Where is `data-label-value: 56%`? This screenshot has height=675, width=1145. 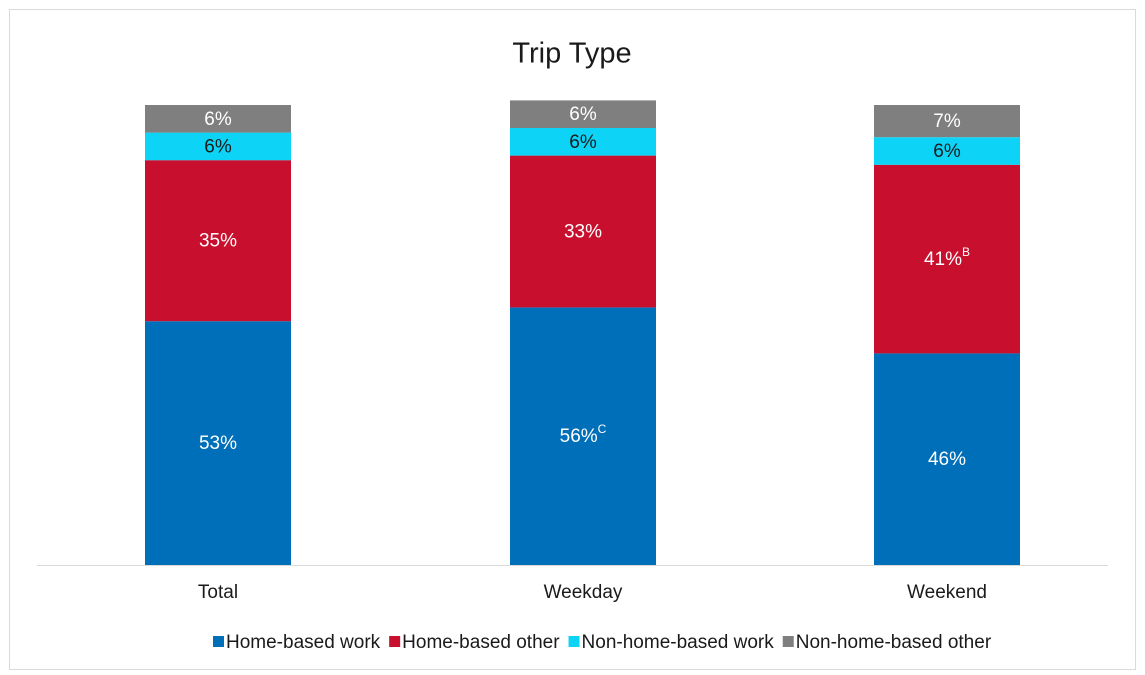 data-label-value: 56% is located at coordinates (579, 436).